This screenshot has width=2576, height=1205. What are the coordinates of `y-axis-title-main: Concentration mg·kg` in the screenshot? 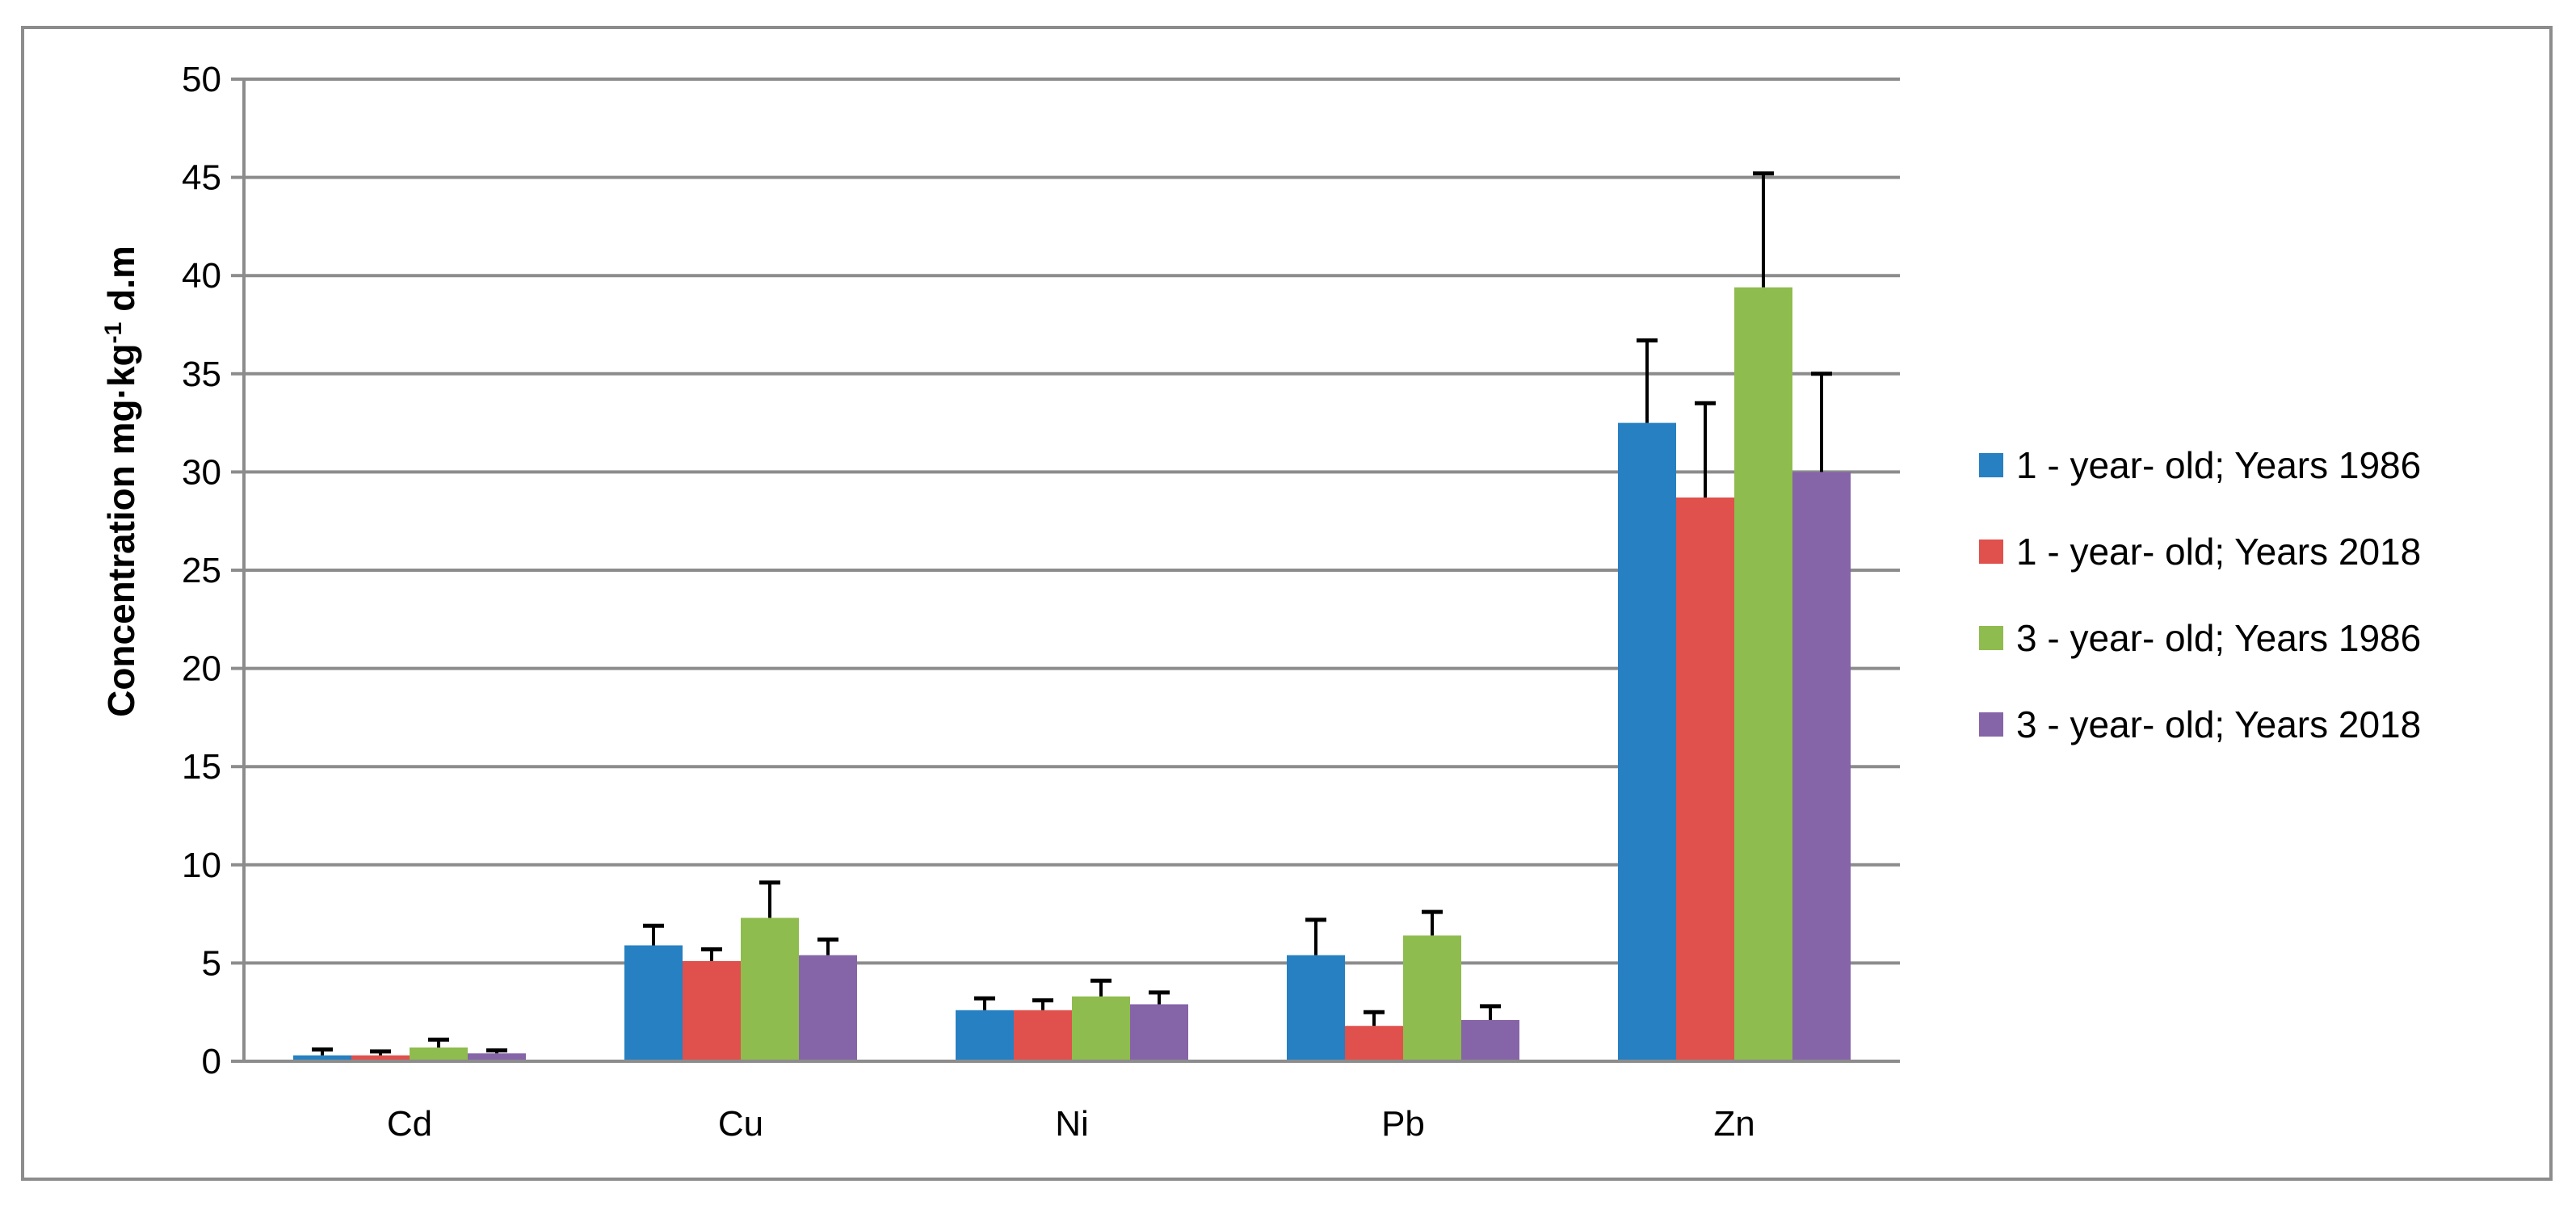 It's located at (121, 530).